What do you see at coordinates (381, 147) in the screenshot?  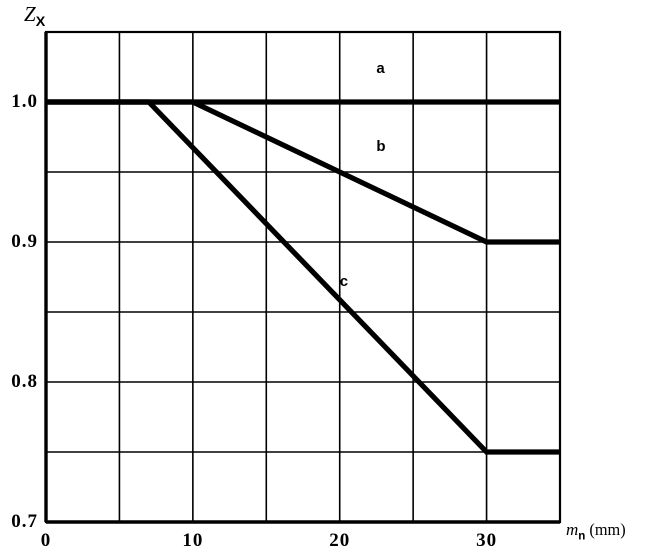 I see `curve-label-b: b` at bounding box center [381, 147].